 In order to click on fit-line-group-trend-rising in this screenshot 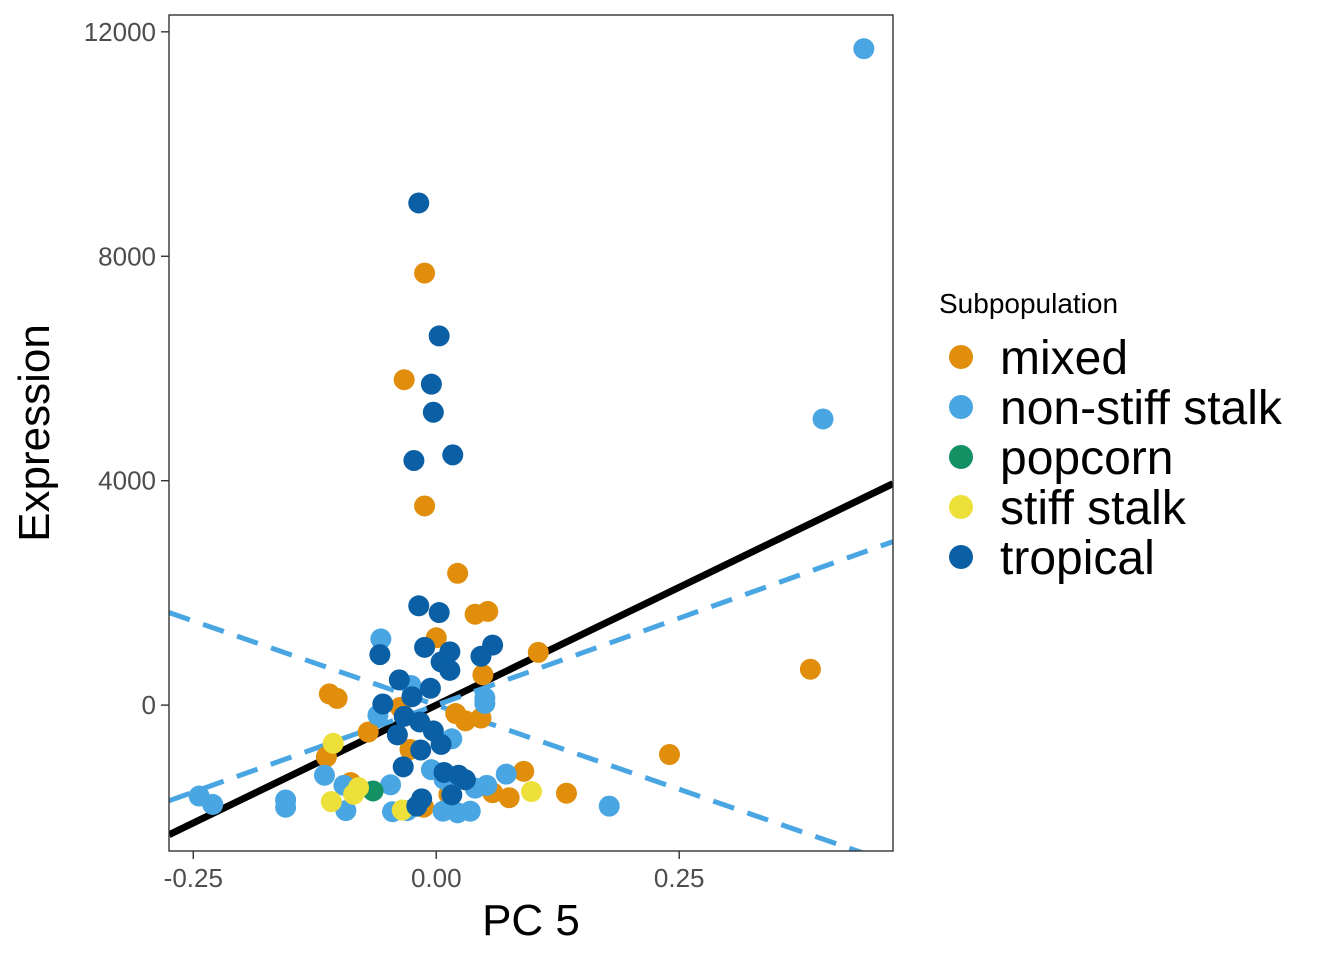, I will do `click(531, 671)`.